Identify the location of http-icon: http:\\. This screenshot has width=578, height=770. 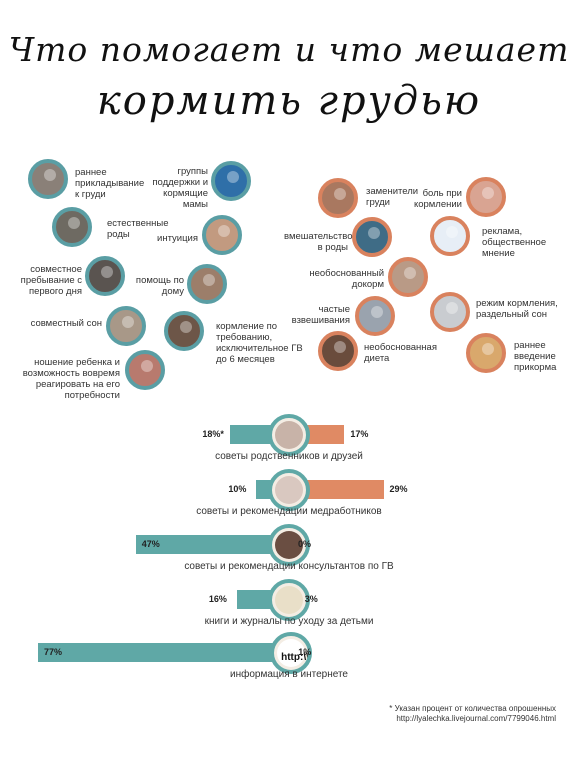
(291, 653).